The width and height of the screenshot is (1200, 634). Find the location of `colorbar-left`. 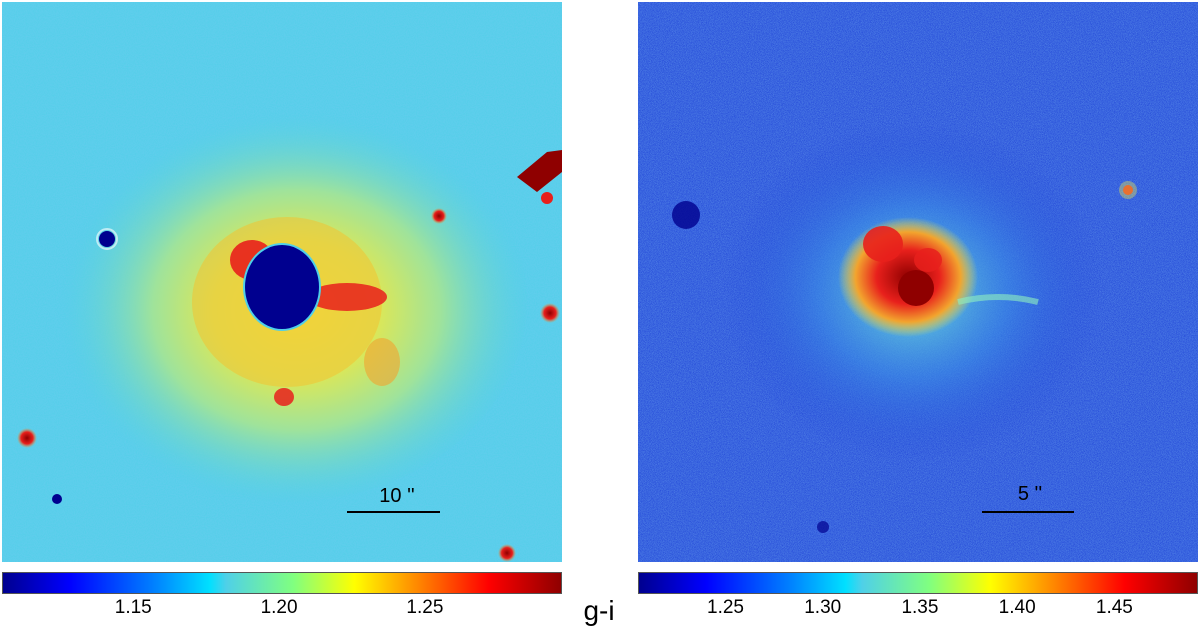

colorbar-left is located at coordinates (282, 583).